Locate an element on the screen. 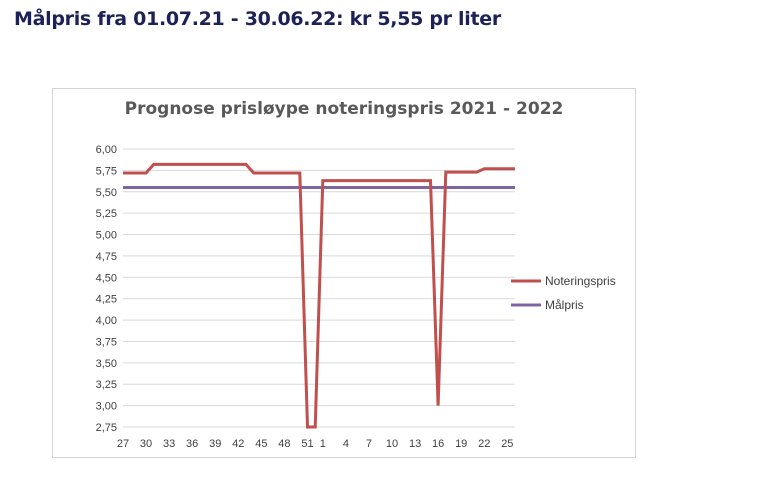 Image resolution: width=760 pixels, height=498 pixels. x-tick-label: 51 is located at coordinates (307, 444).